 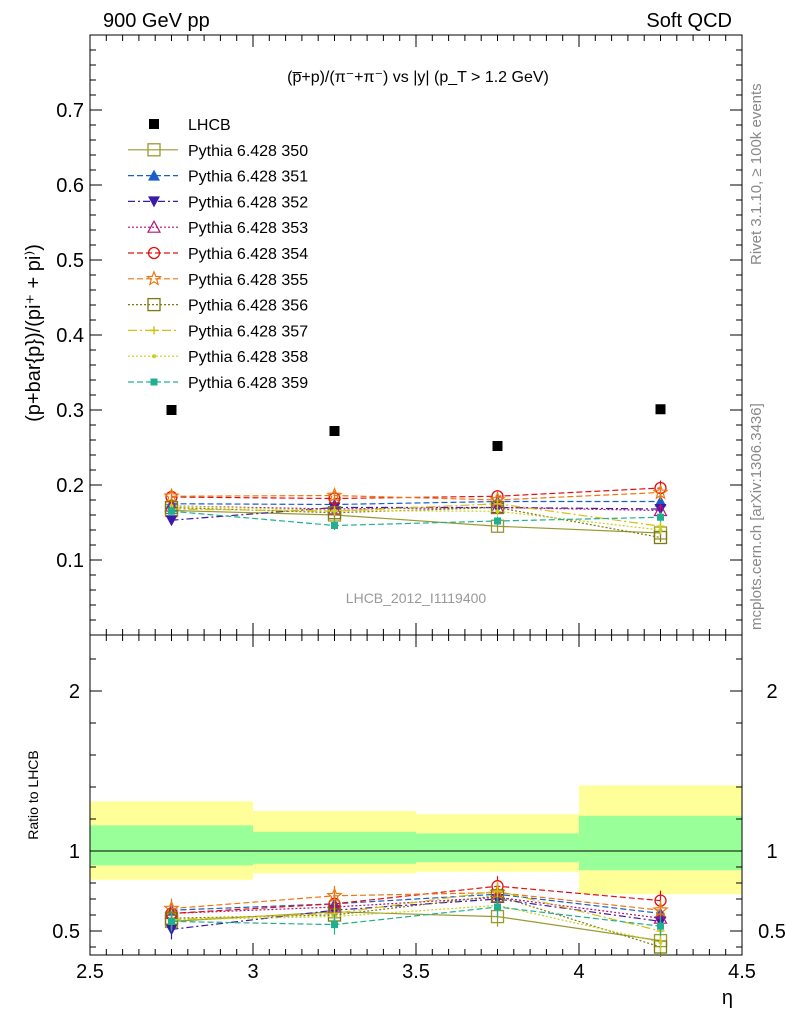 What do you see at coordinates (248, 306) in the screenshot?
I see `legend-label: Pythia 6.428 356` at bounding box center [248, 306].